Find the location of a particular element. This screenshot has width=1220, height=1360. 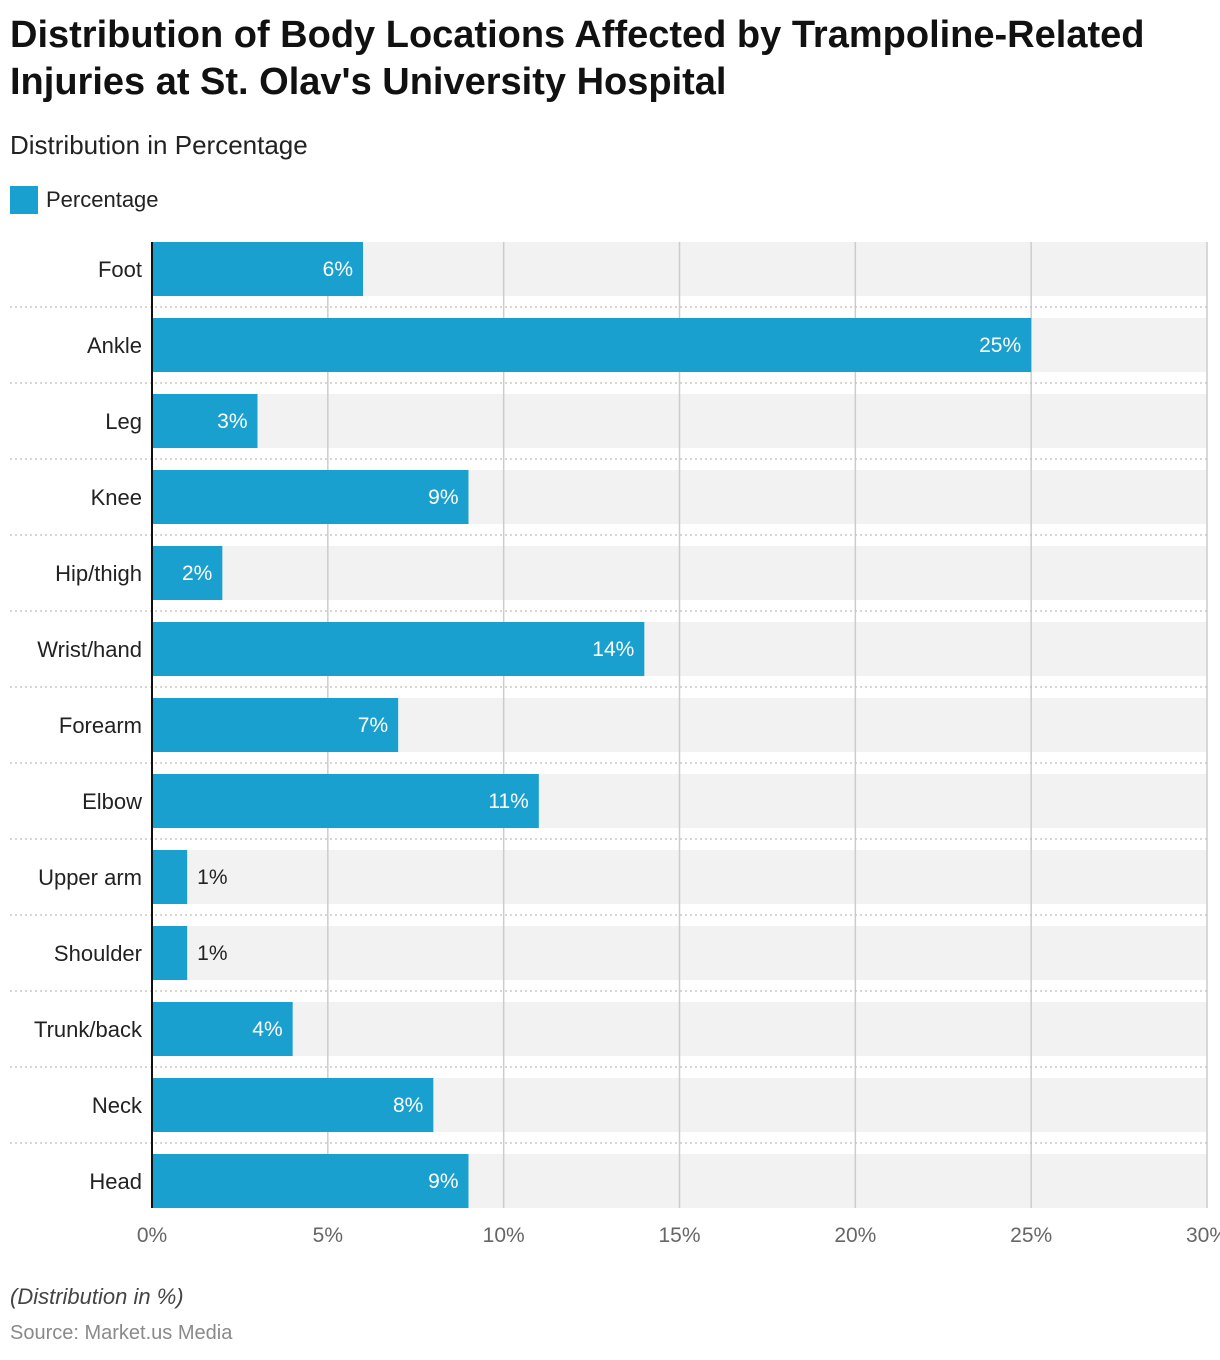

bar-hip-thigh is located at coordinates (187, 573).